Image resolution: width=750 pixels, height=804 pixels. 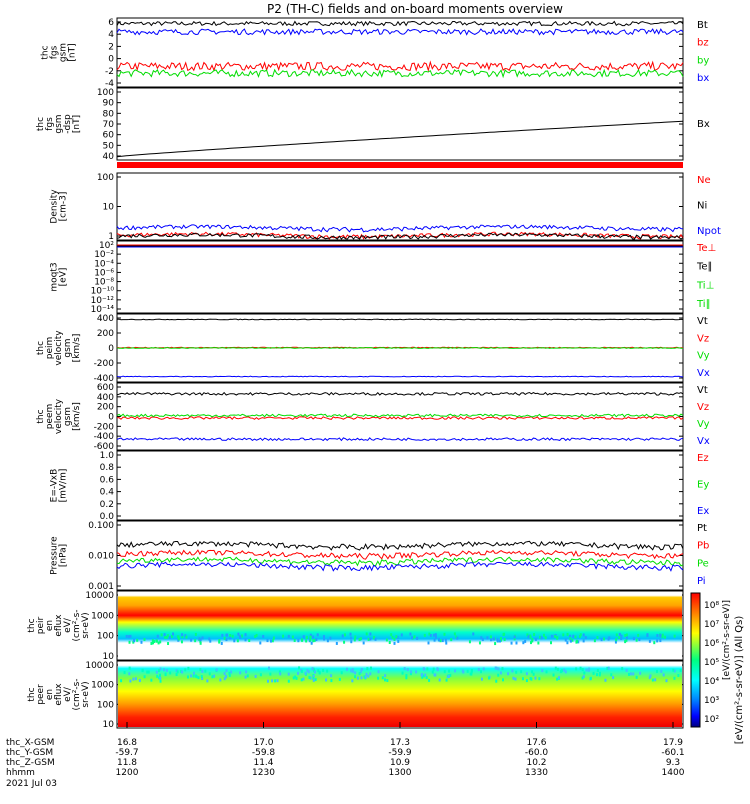 I want to click on y-axis-label-line: eflux, so click(x=59, y=694).